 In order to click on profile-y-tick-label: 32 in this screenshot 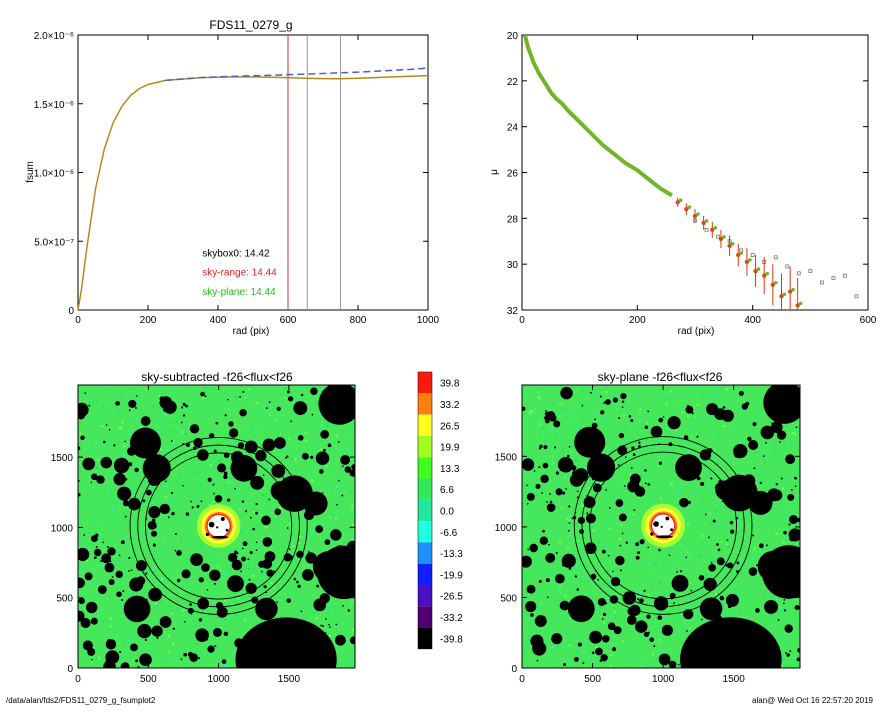, I will do `click(513, 311)`.